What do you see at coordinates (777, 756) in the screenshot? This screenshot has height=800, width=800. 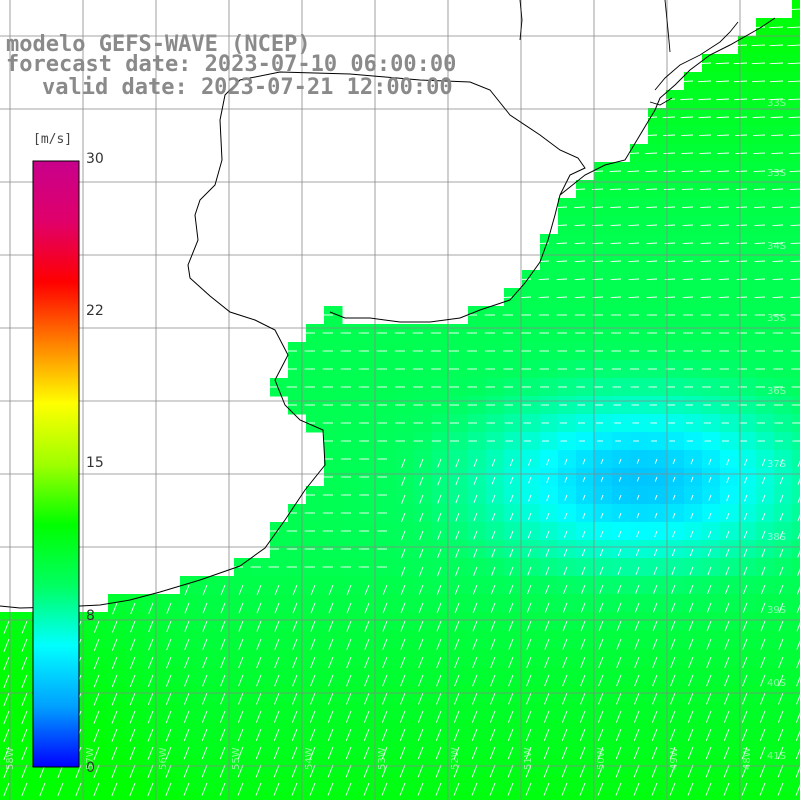 I see `lat-label: 41S` at bounding box center [777, 756].